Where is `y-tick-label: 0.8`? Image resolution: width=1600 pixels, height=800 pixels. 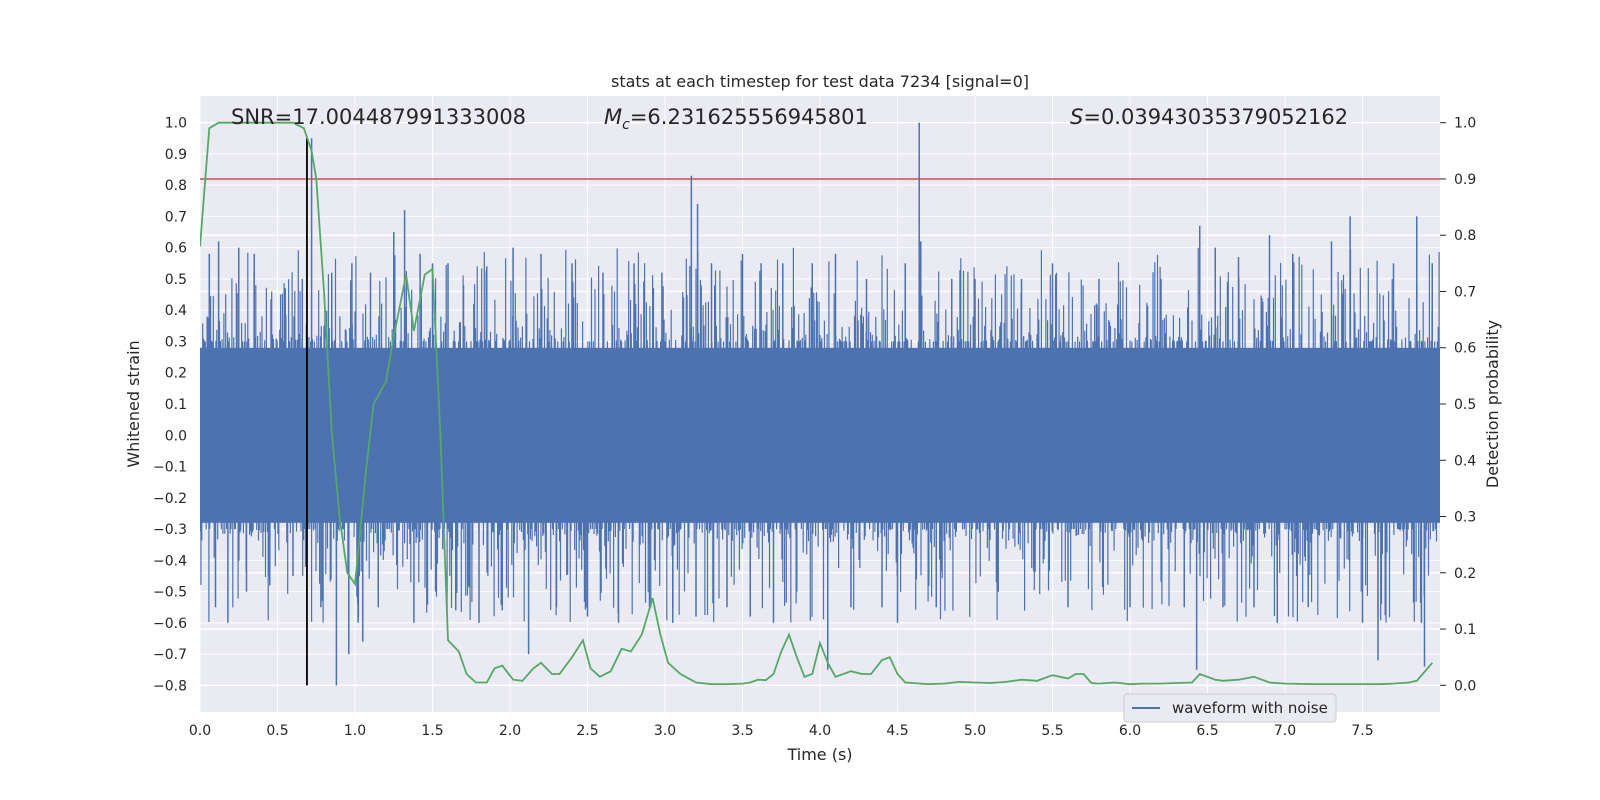
y-tick-label: 0.8 is located at coordinates (176, 186).